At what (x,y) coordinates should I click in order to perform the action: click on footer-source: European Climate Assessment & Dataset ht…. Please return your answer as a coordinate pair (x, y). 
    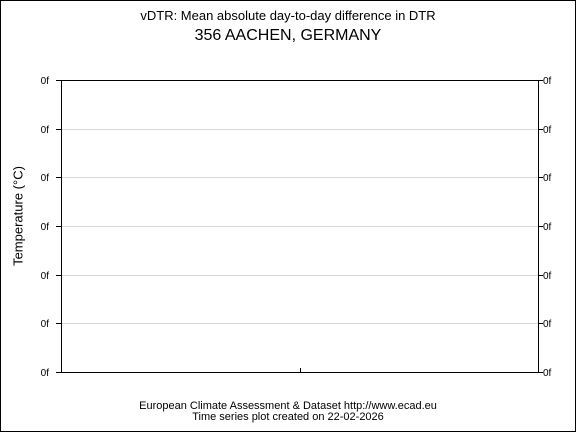
    Looking at the image, I should click on (288, 406).